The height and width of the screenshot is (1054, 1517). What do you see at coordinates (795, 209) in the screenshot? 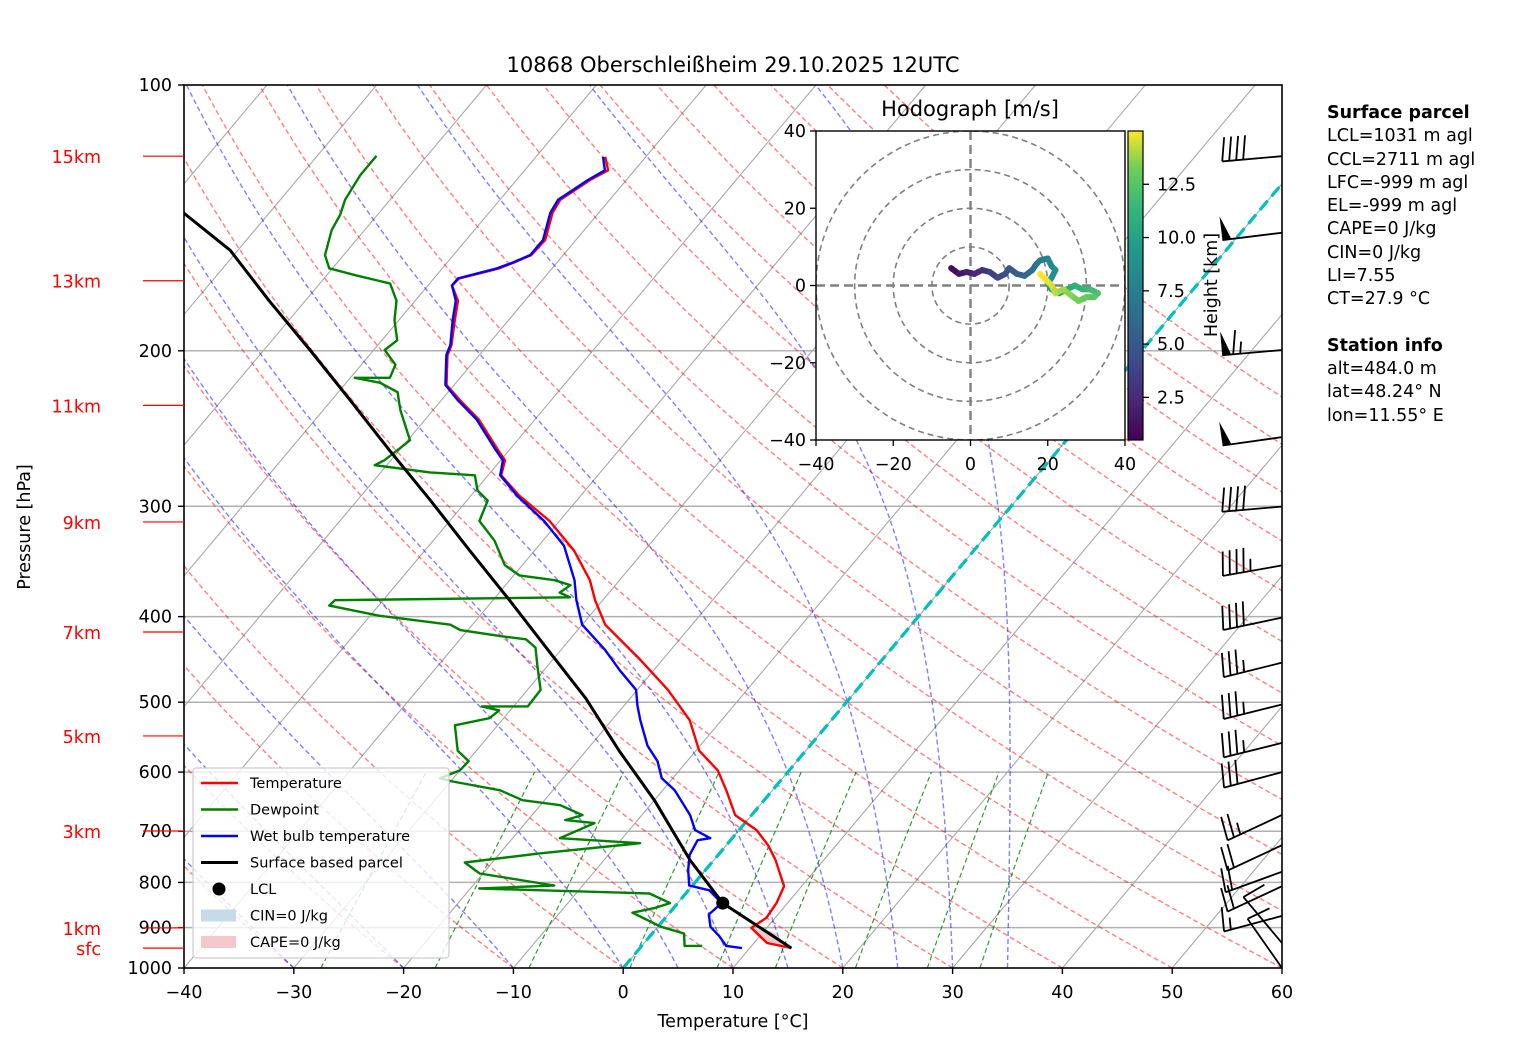
I see `hodograph-y-tick-label: 20` at bounding box center [795, 209].